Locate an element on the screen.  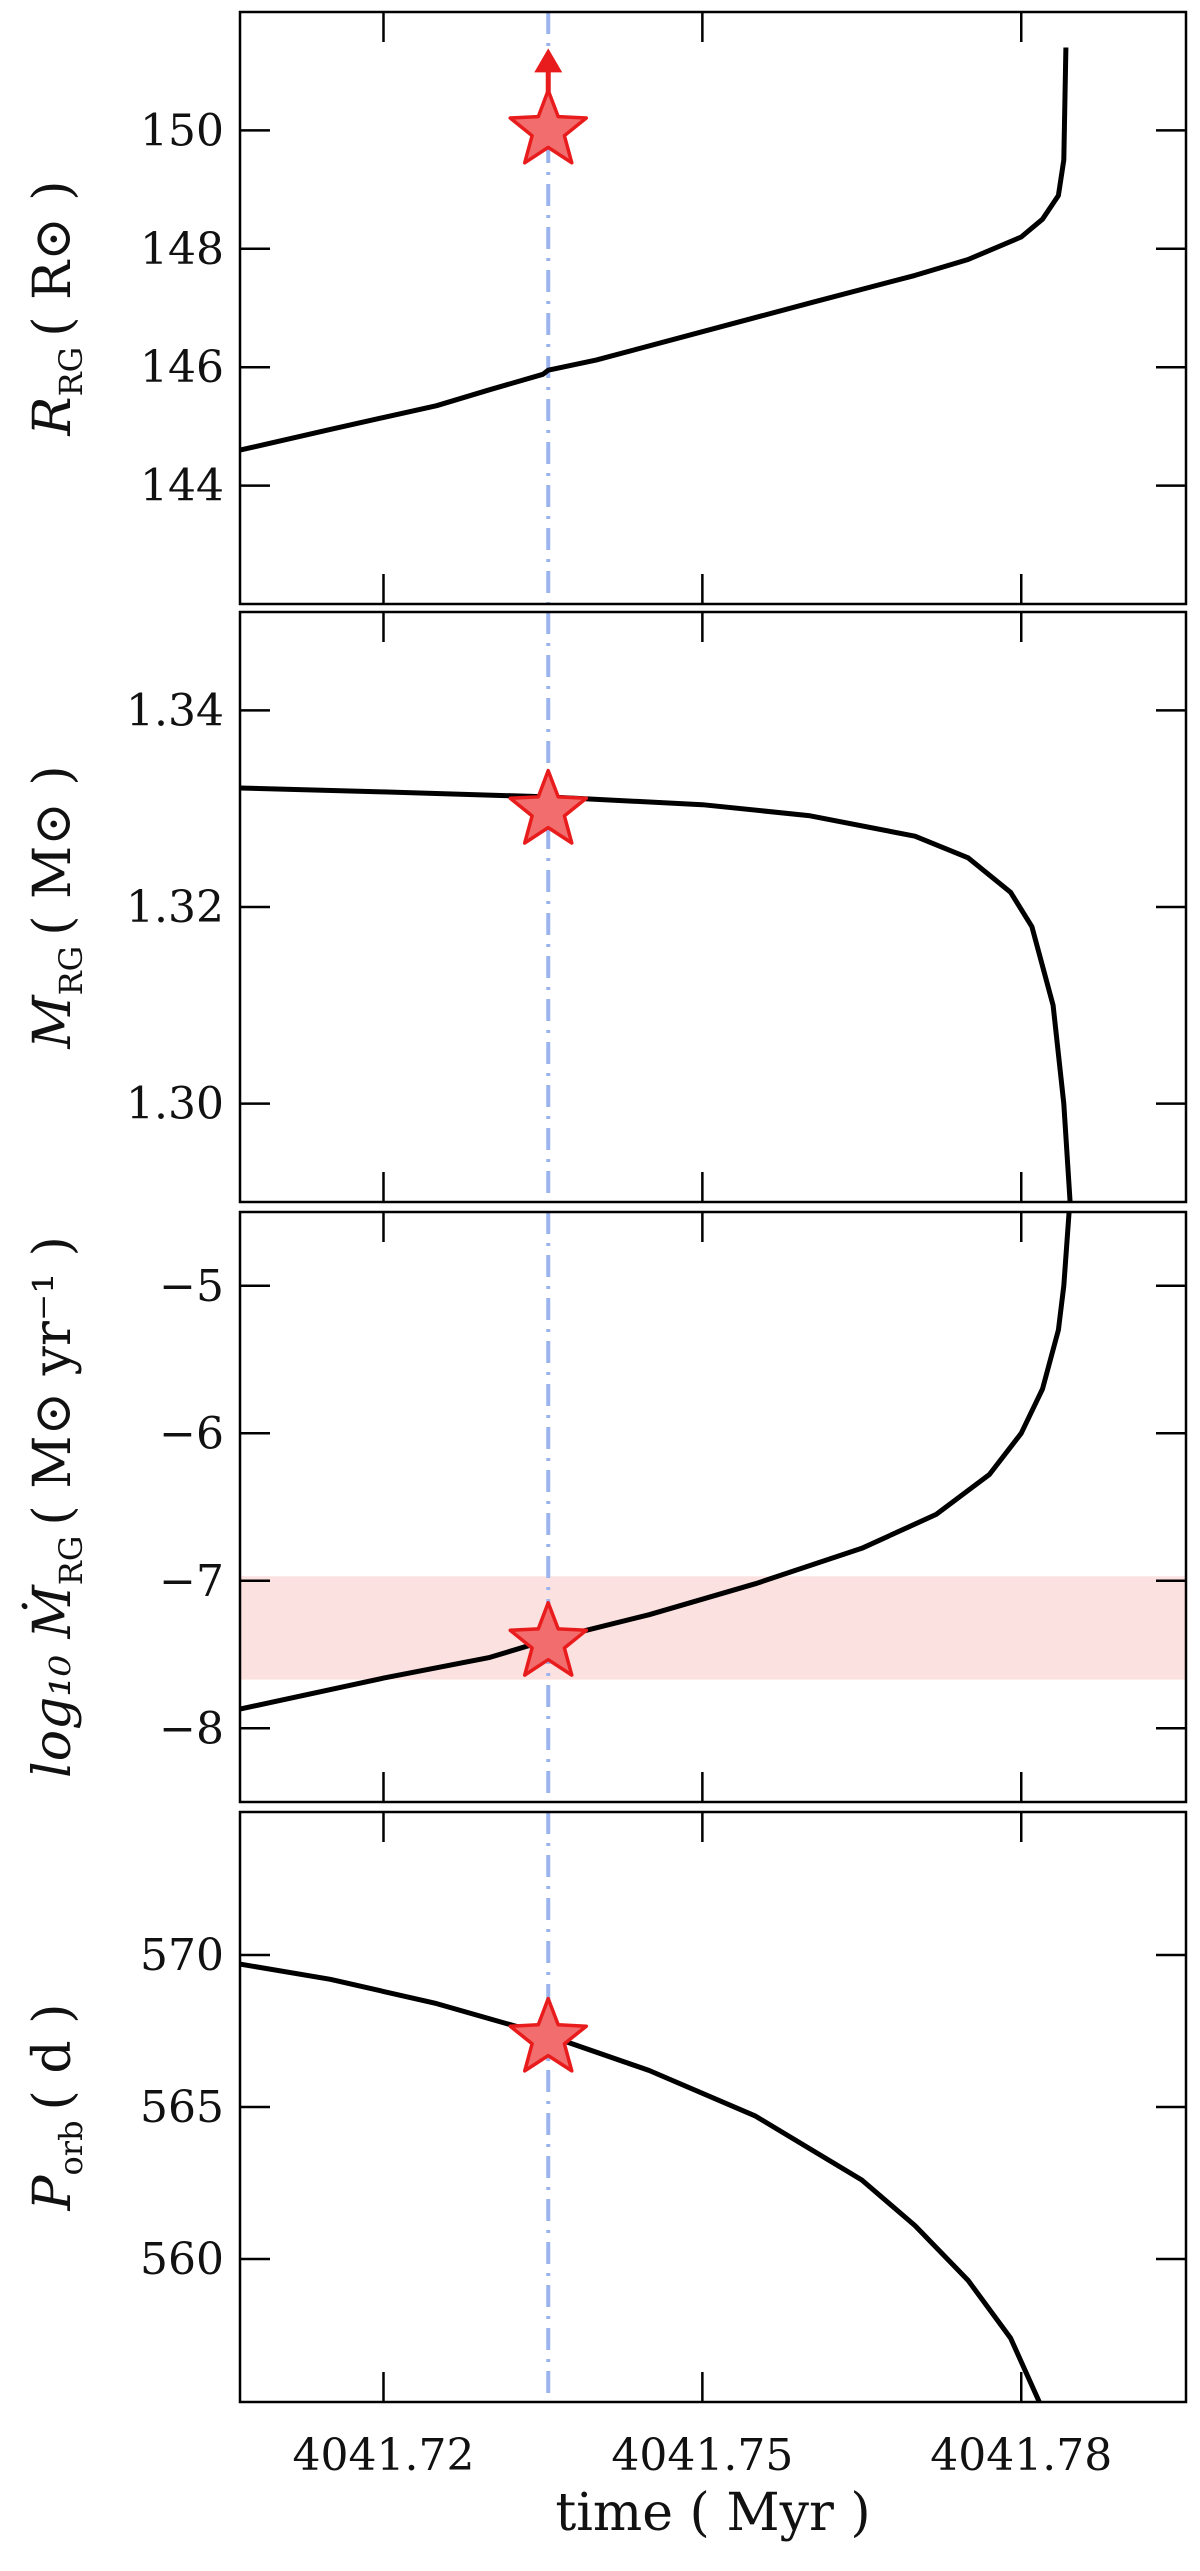
y-tick-label: 144 is located at coordinates (182, 486).